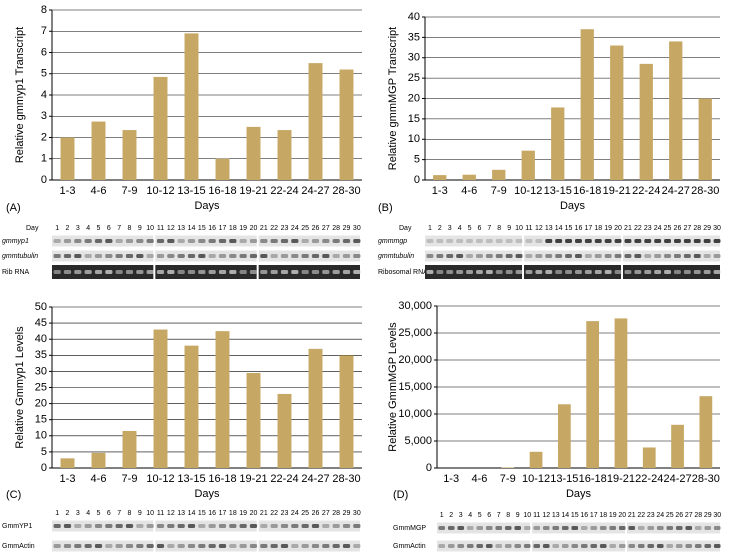 The width and height of the screenshot is (729, 556). I want to click on x-tick-label: 13-15, so click(558, 191).